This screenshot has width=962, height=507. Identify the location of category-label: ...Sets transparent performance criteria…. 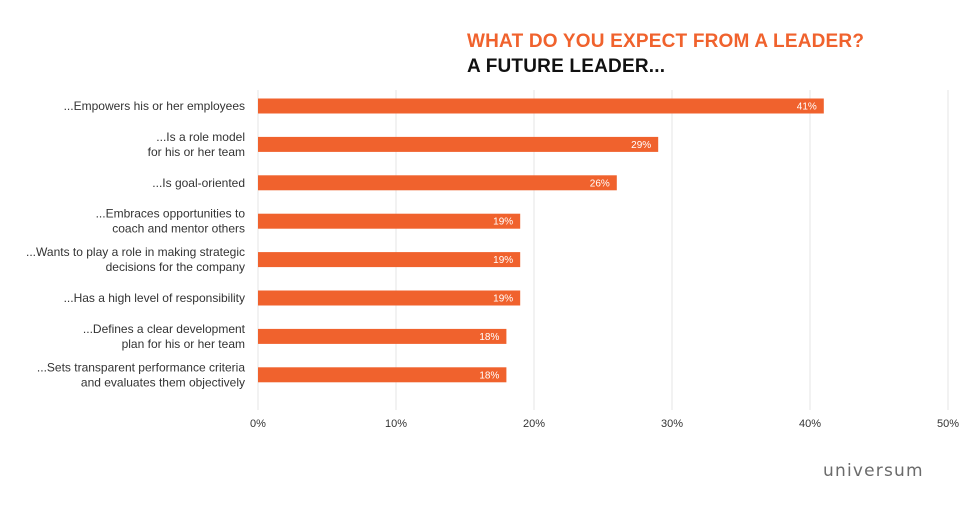
(141, 374).